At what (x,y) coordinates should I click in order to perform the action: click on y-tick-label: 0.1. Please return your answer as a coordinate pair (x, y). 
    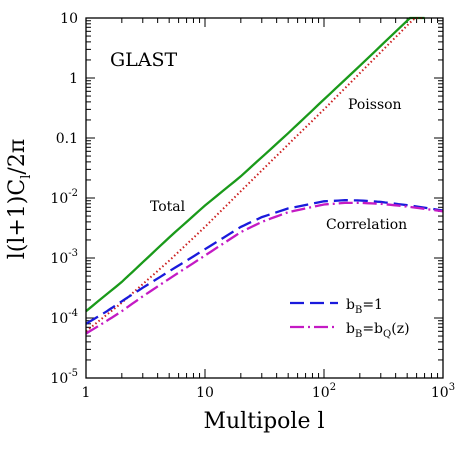
    Looking at the image, I should click on (67, 139).